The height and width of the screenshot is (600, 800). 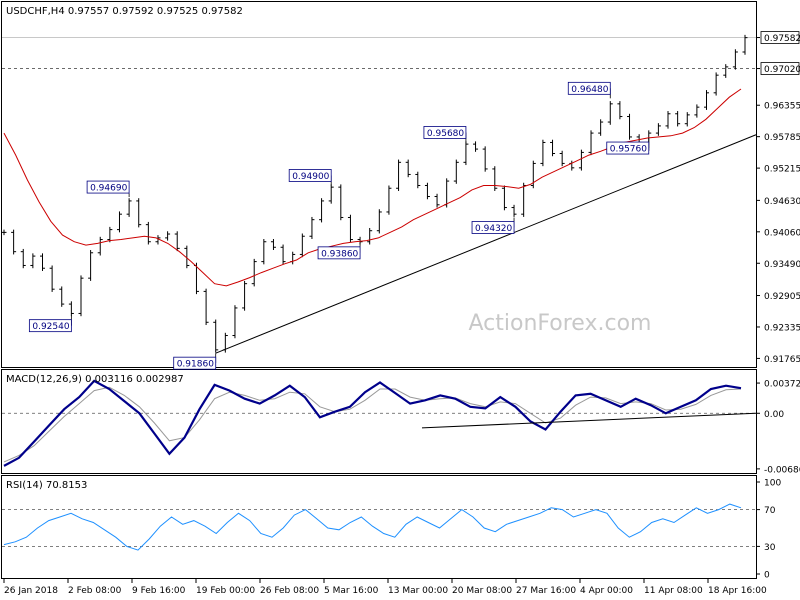 What do you see at coordinates (782, 328) in the screenshot?
I see `price-axis-label: 0.92335` at bounding box center [782, 328].